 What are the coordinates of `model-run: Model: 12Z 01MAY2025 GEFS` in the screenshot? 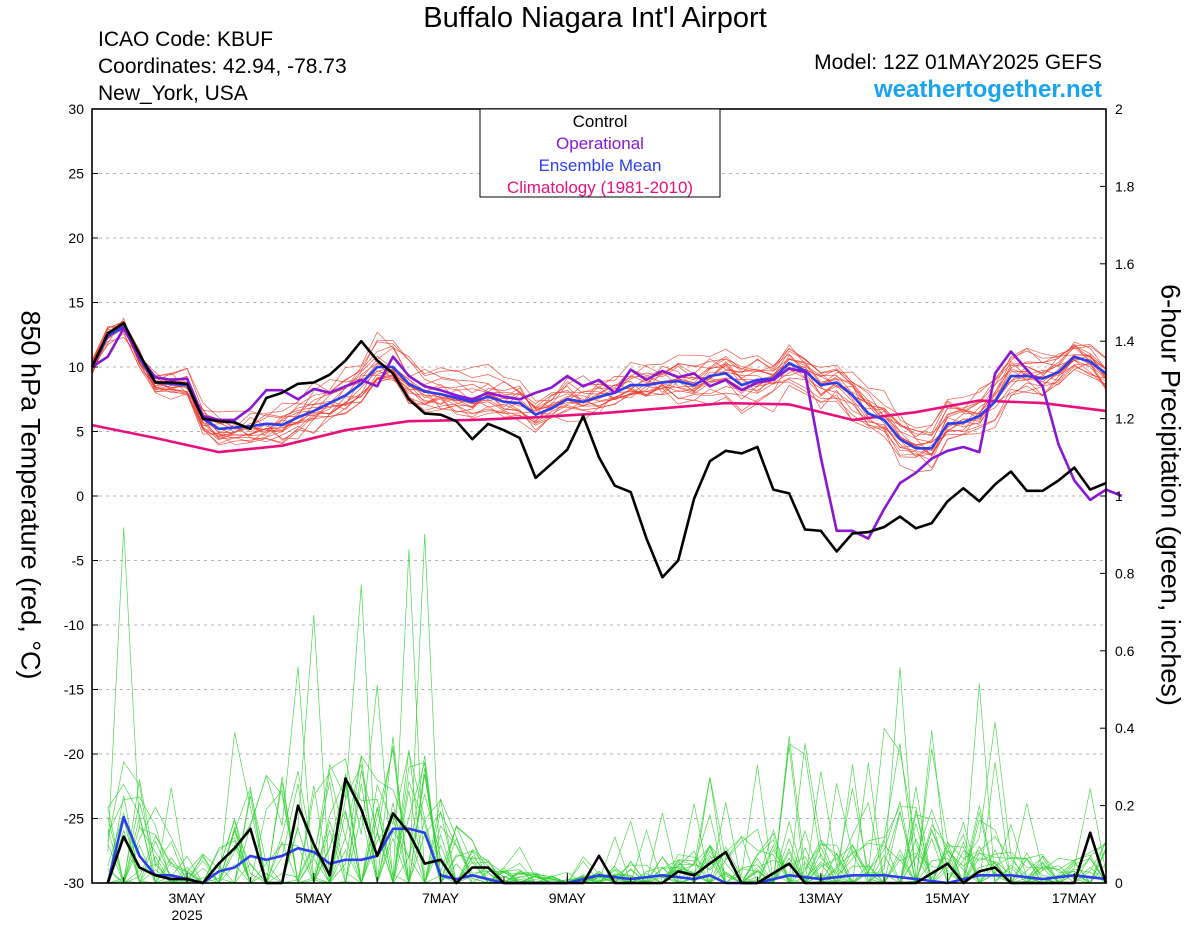 It's located at (958, 62).